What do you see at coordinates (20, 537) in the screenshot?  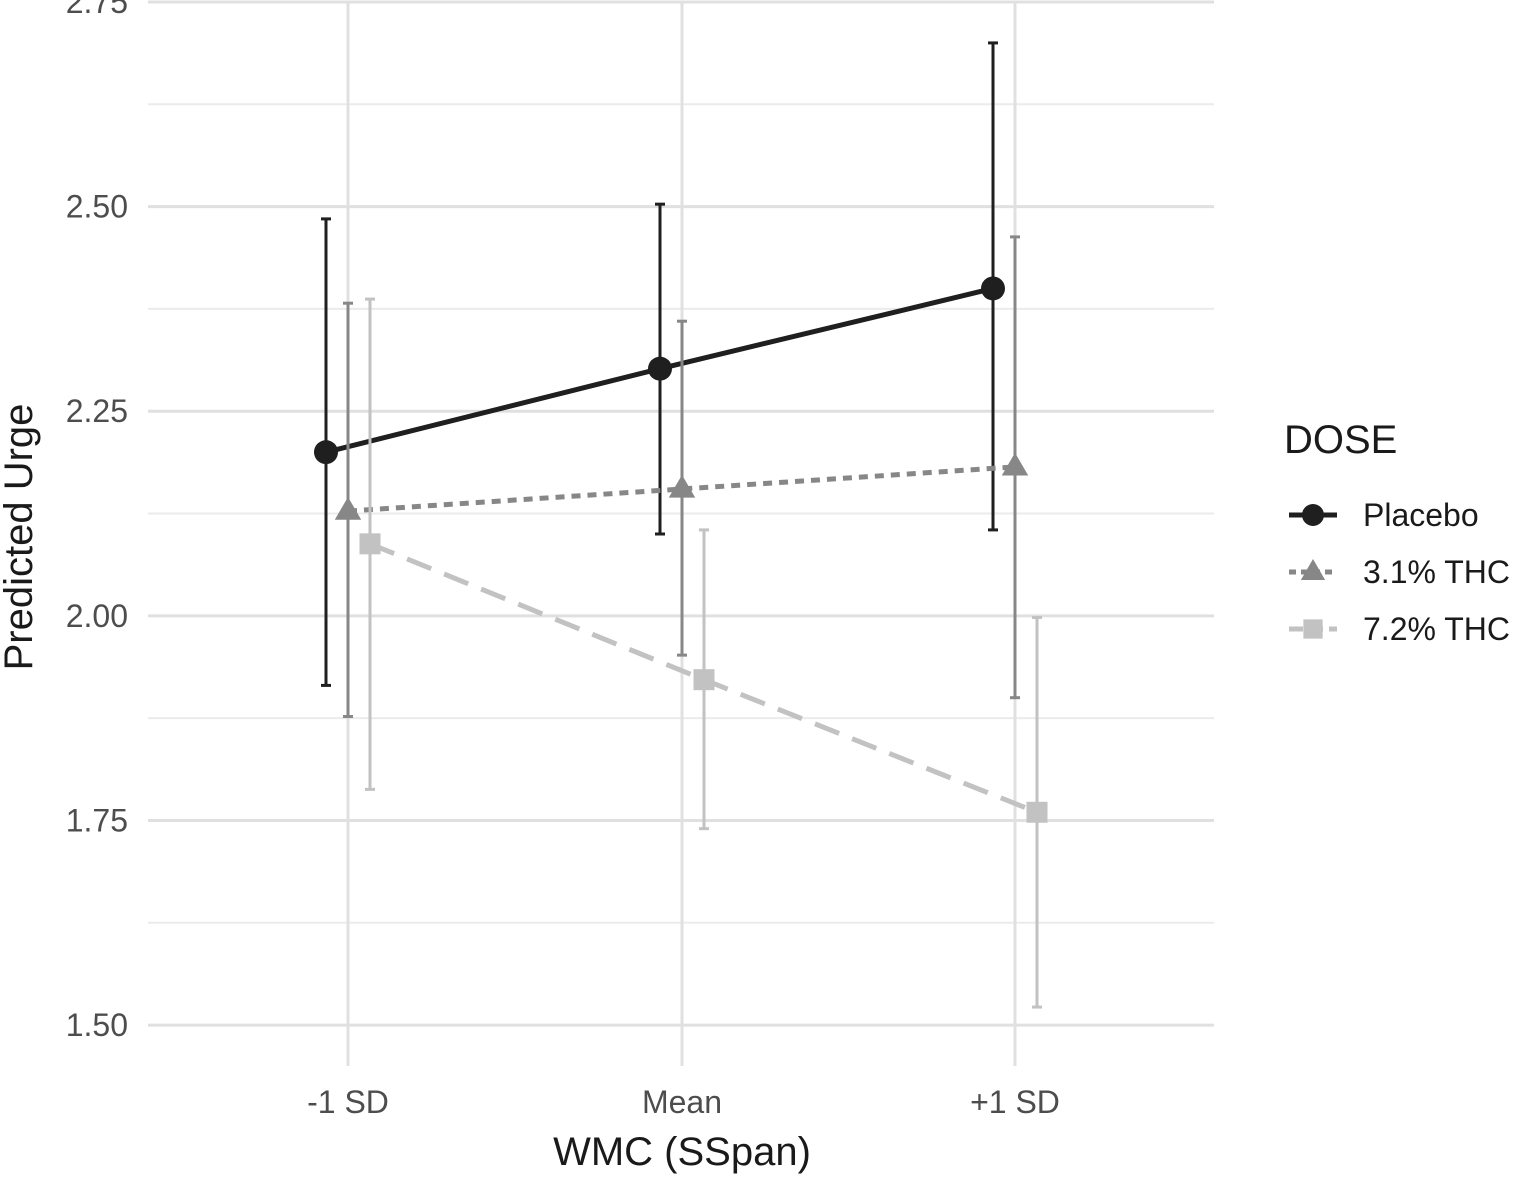 I see `y-axis-title: Predicted Urge` at bounding box center [20, 537].